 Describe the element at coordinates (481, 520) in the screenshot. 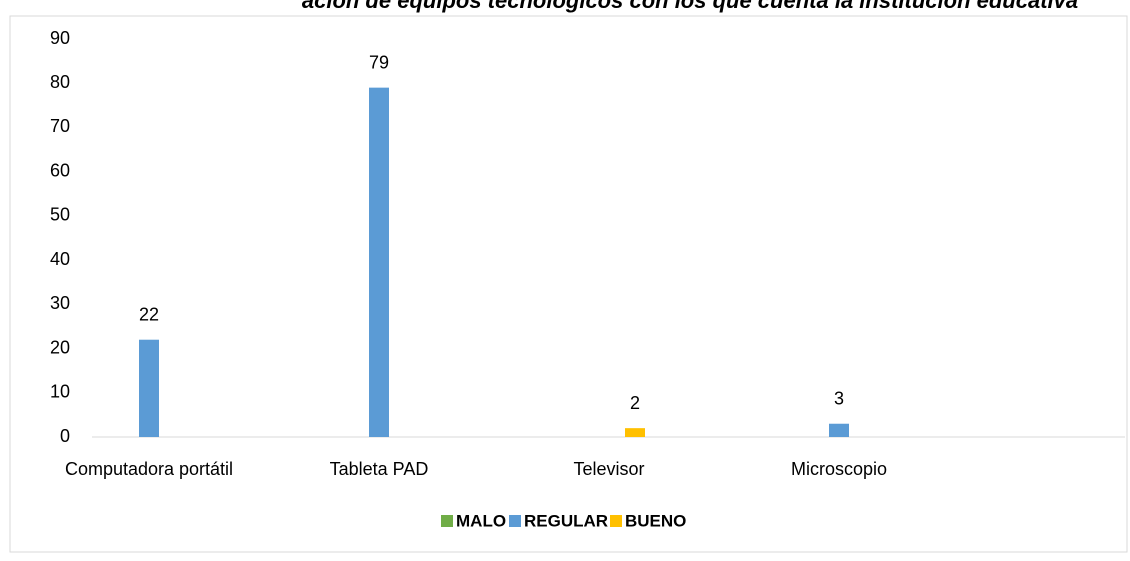

I see `legend-label: MALO` at that location.